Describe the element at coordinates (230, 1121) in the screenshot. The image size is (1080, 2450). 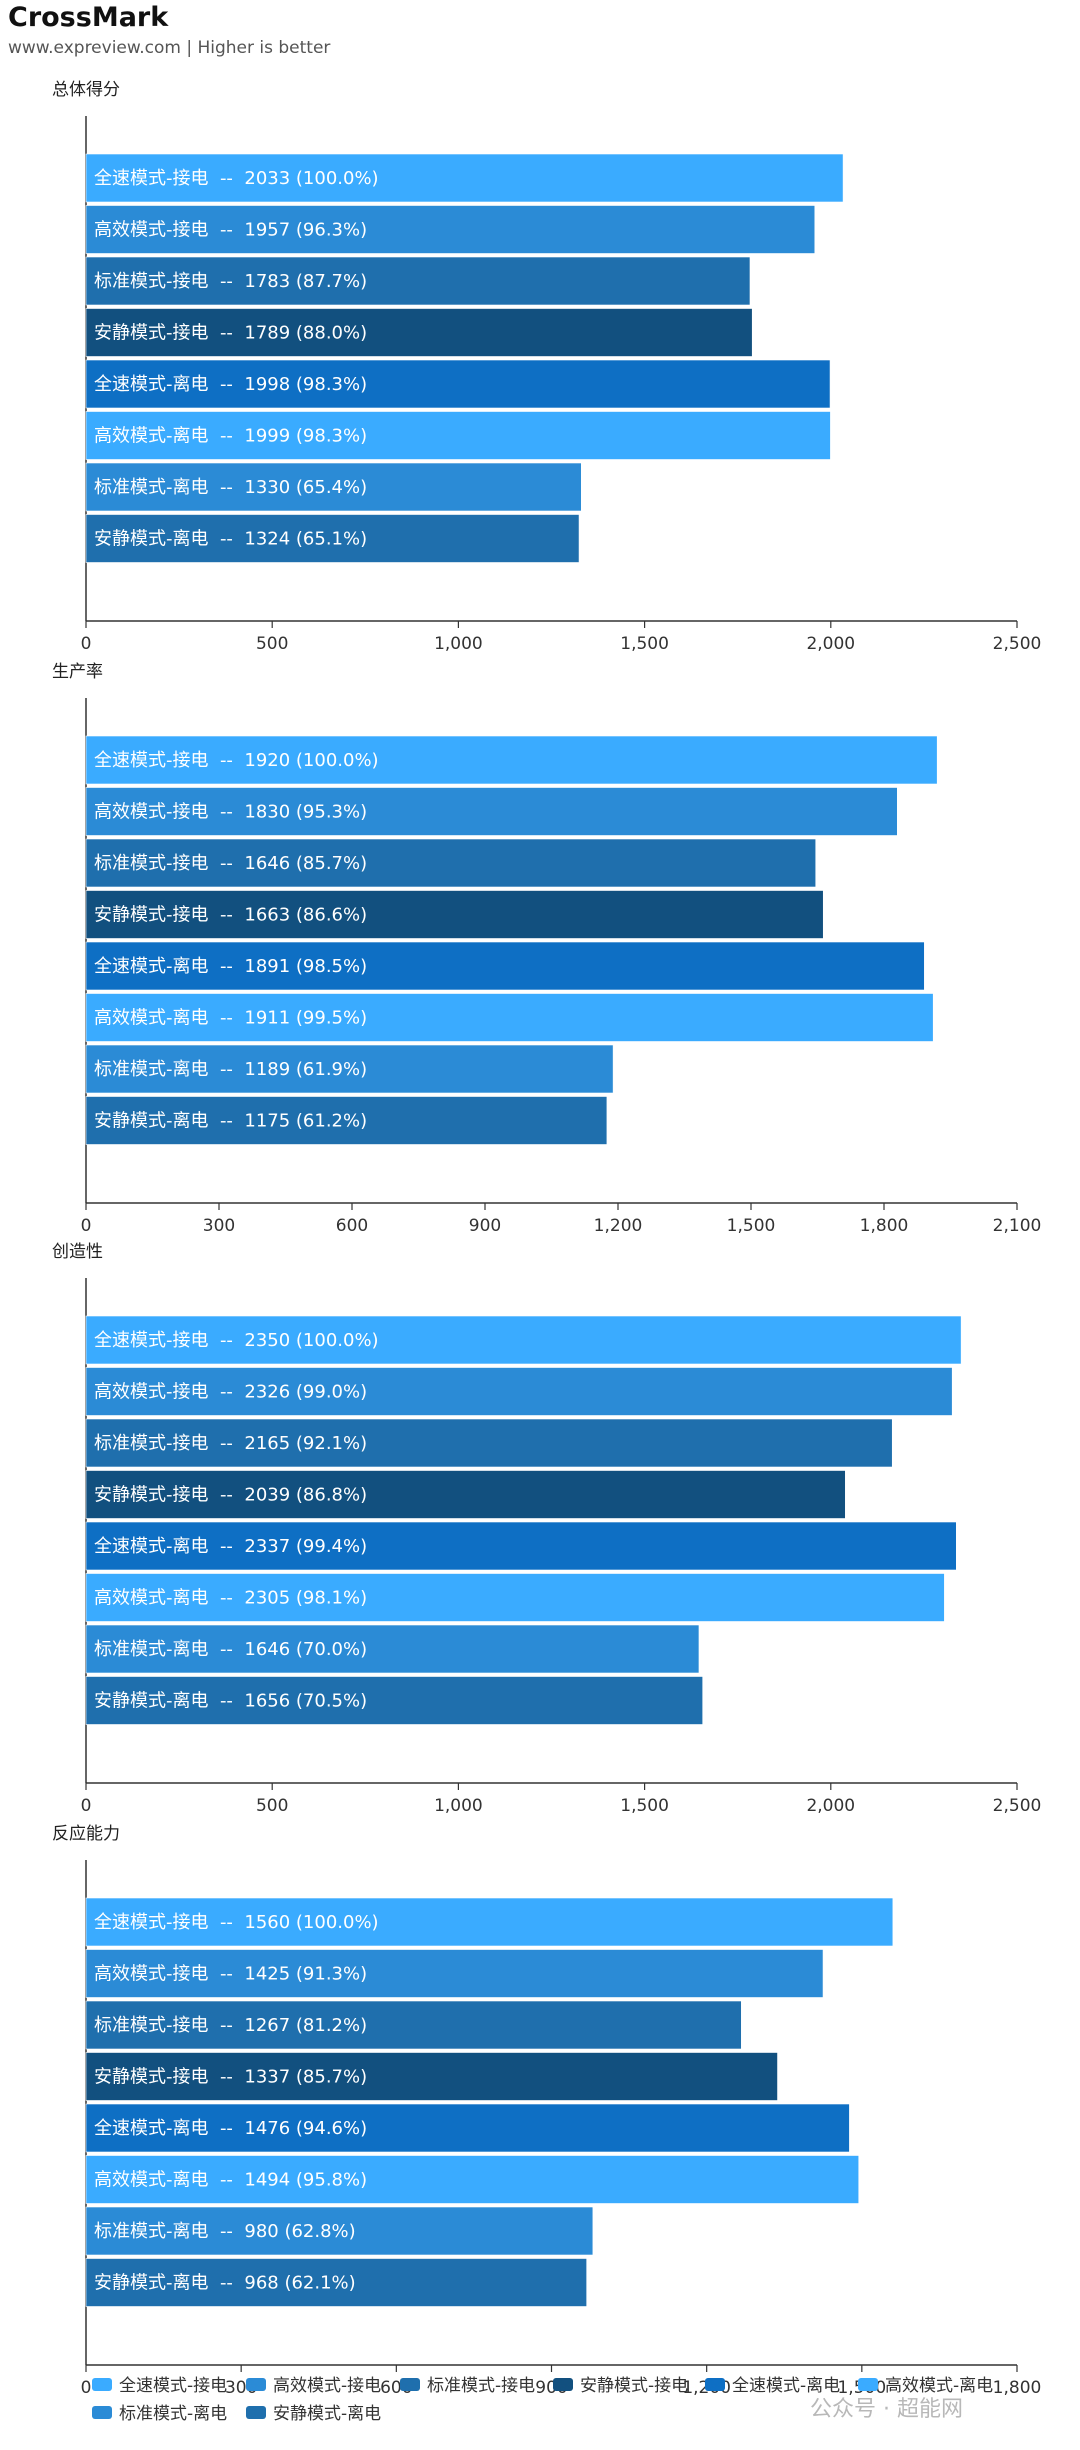
I see `bar-label: 安静模式-离电 -- 1175 (61.2%)` at that location.